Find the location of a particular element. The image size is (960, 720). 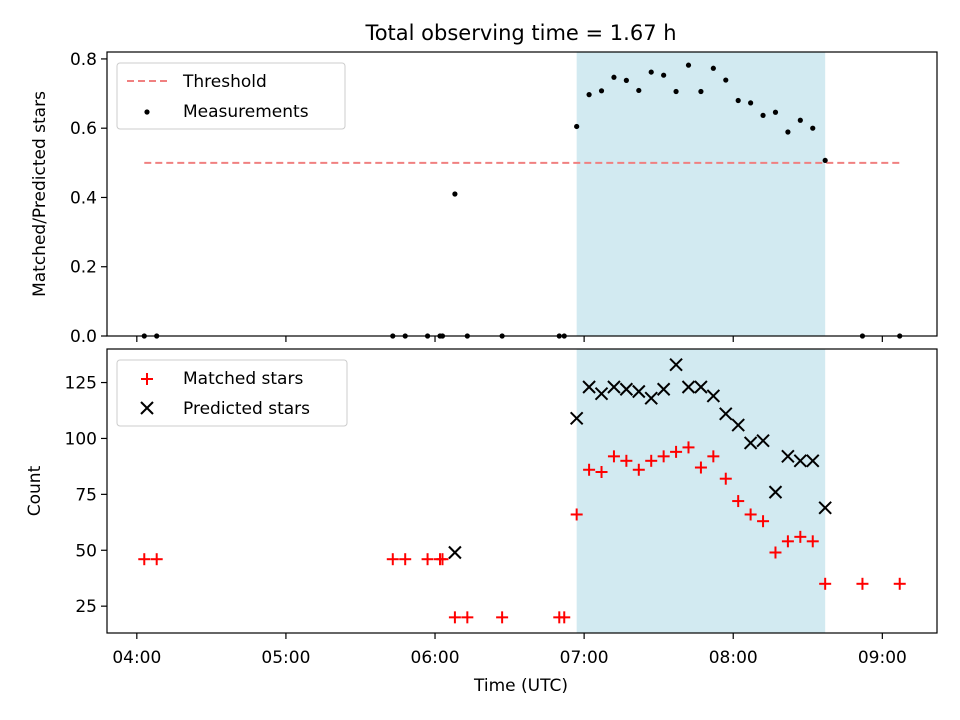

y-tick-label: 0.2 is located at coordinates (83, 268).